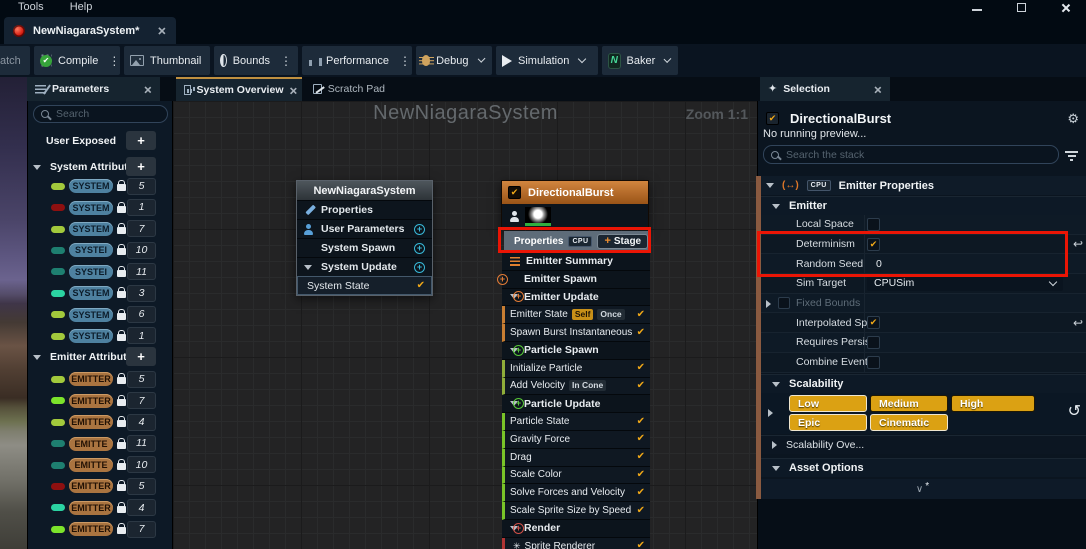  Describe the element at coordinates (93, 89) in the screenshot. I see `tab-parameters: Parameters` at that location.